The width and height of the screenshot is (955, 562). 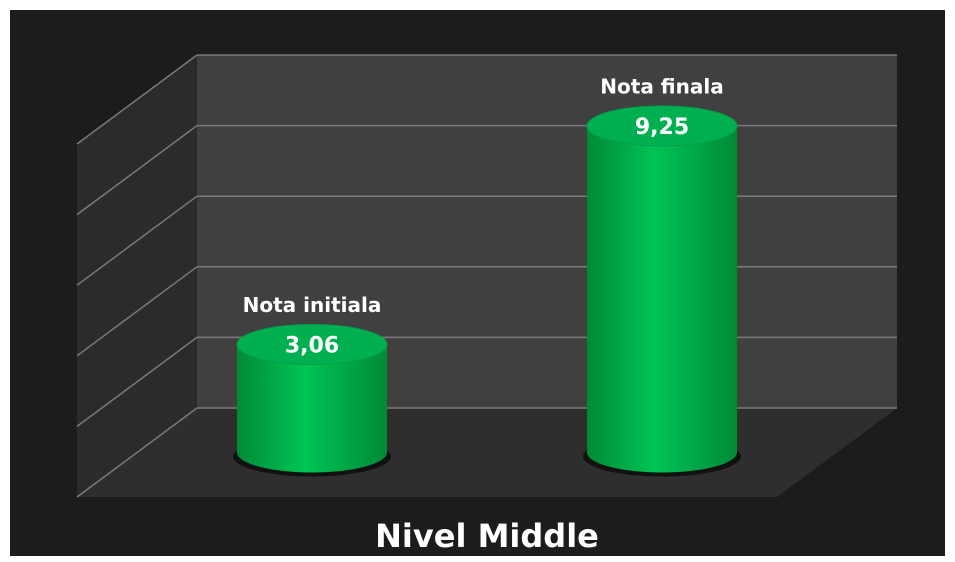 I want to click on value-label: 9,25, so click(x=662, y=127).